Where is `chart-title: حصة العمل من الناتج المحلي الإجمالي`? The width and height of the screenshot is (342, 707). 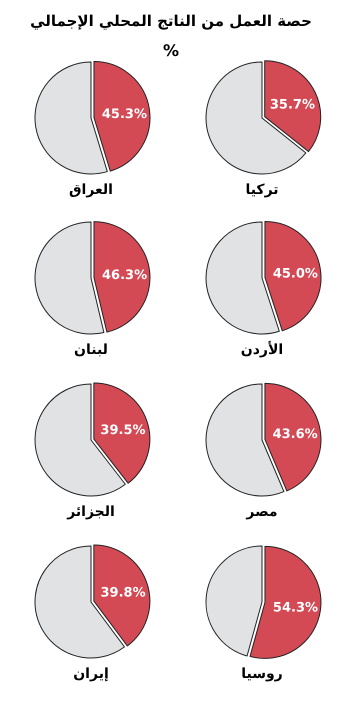
chart-title: حصة العمل من الناتج المحلي الإجمالي is located at coordinates (171, 21).